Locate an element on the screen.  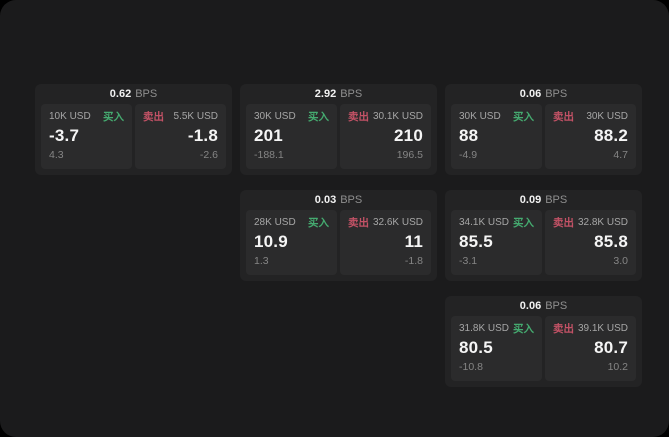
buy-delta: 4.3 is located at coordinates (56, 155).